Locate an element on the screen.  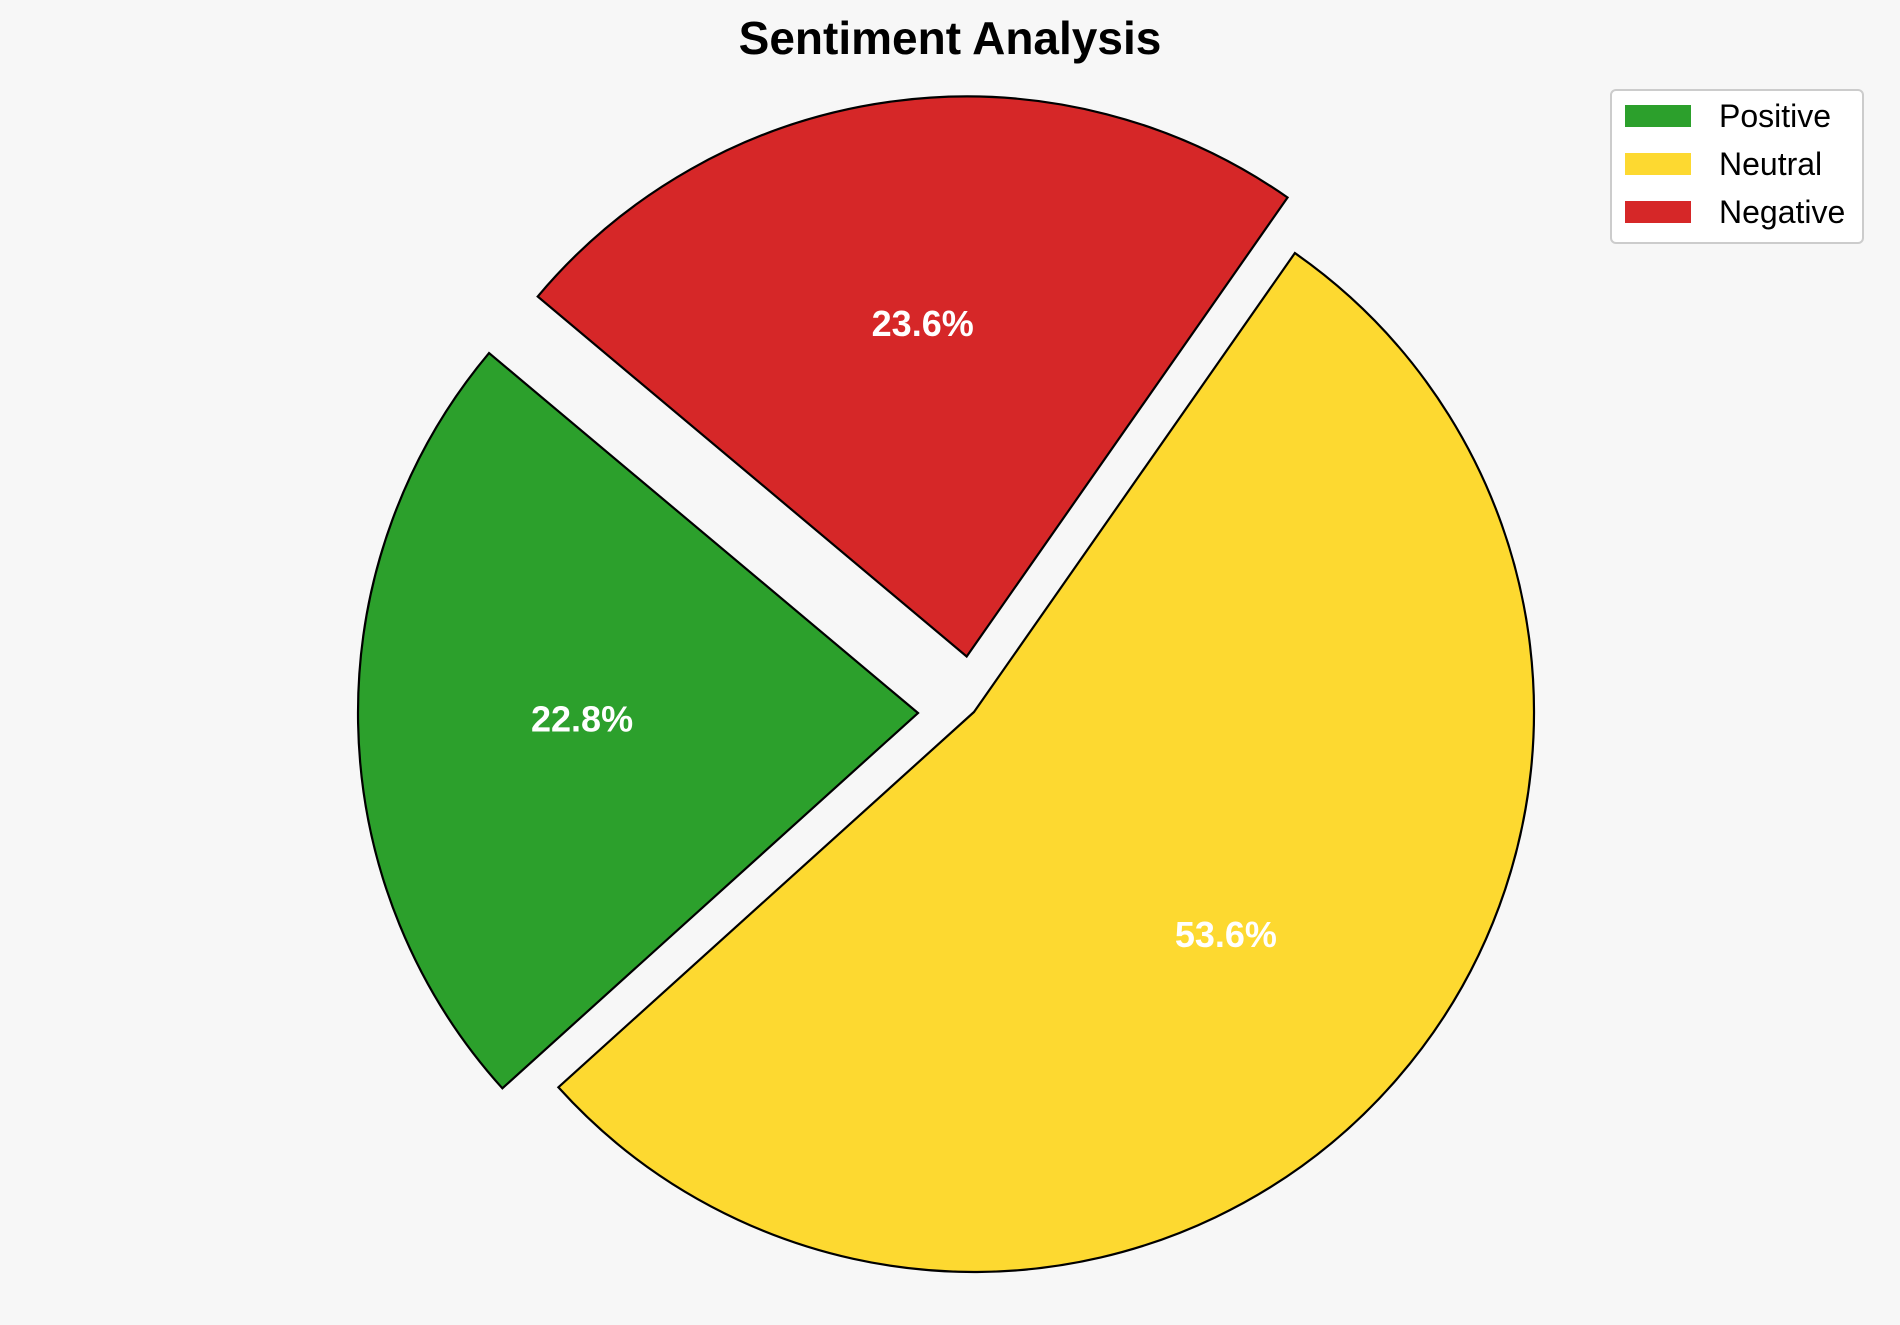
slice-label-positive: 22.8% is located at coordinates (582, 719).